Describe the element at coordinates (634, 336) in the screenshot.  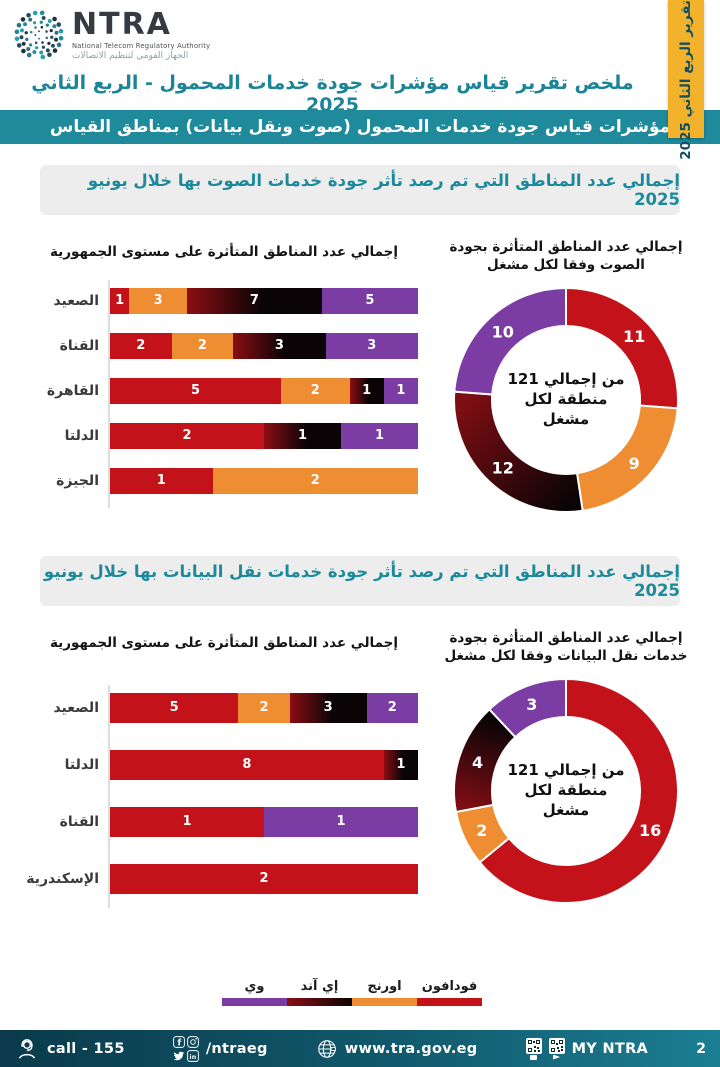
I see `donut-value-label: 11` at that location.